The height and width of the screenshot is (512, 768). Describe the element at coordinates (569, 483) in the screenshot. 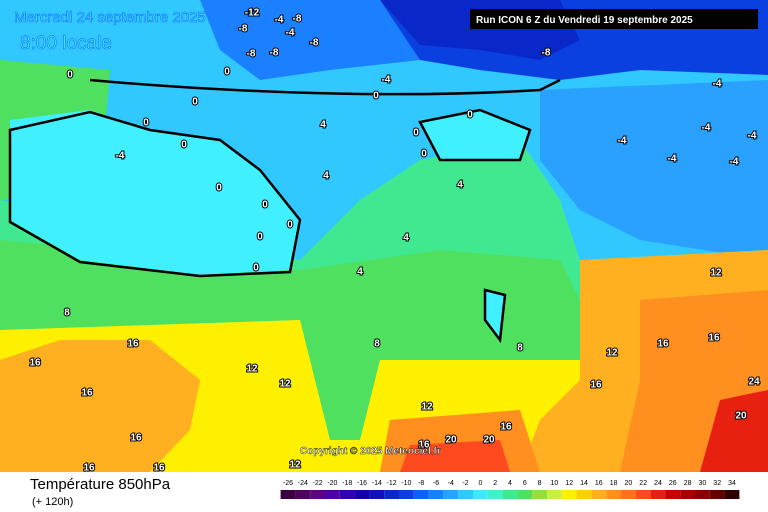

I see `scale-label: 12` at that location.